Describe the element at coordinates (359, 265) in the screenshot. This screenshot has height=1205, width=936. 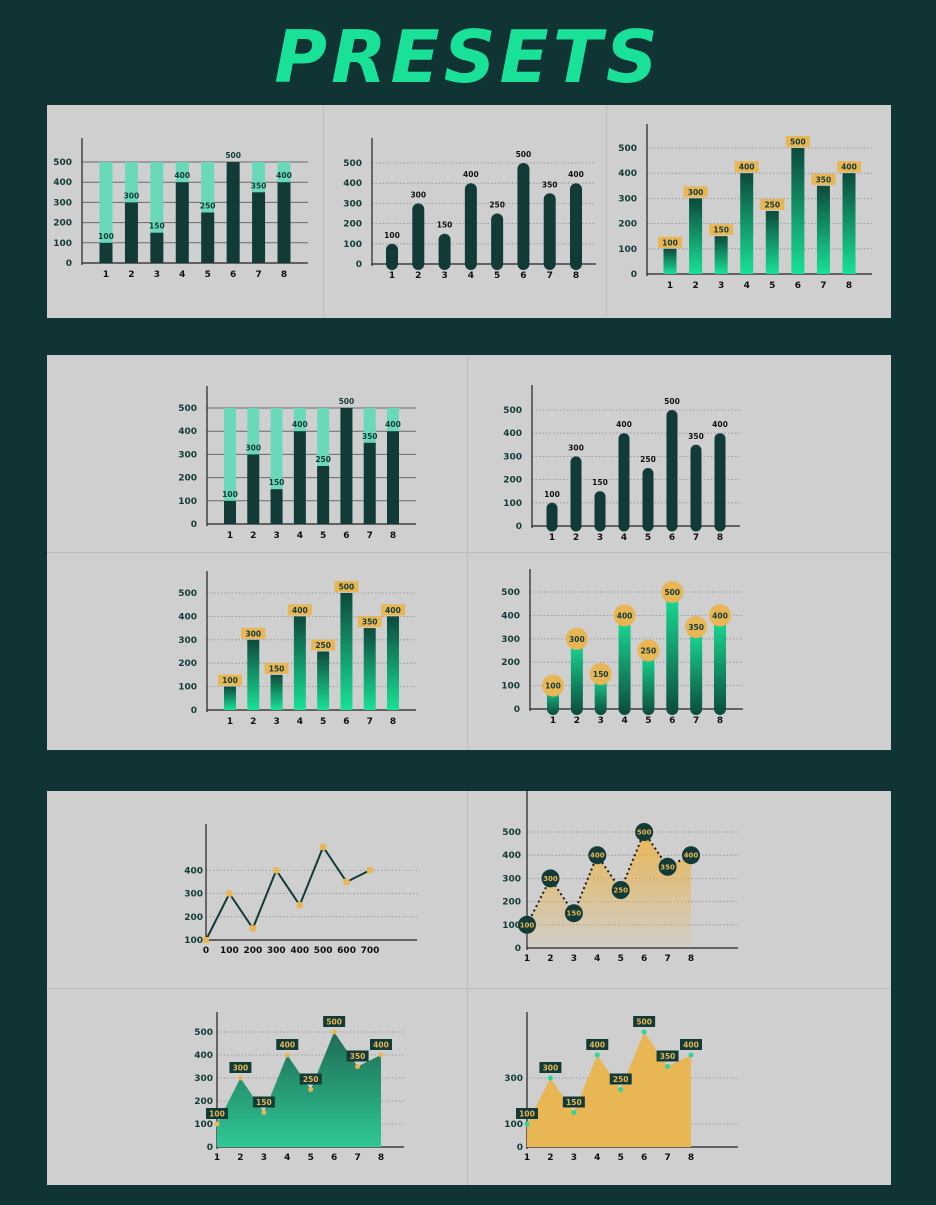
I see `y-tick-label: 0` at that location.